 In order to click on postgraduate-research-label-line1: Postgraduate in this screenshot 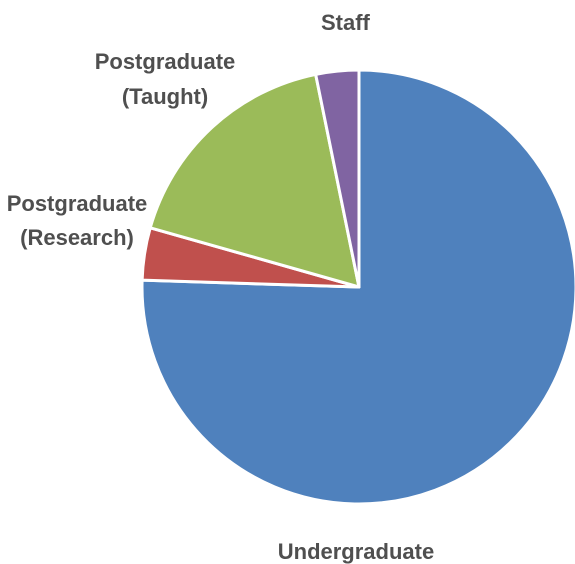, I will do `click(77, 203)`.